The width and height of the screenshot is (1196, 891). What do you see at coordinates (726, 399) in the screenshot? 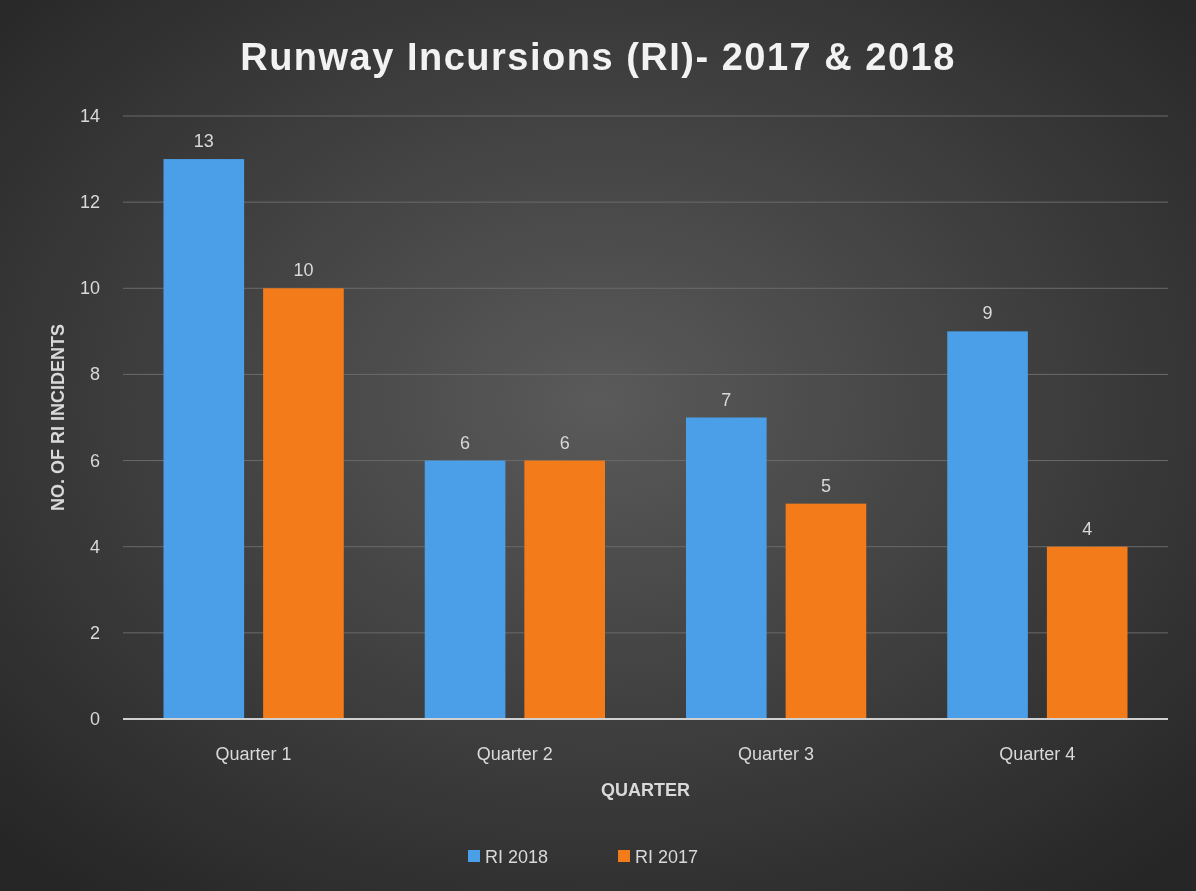
I see `data-label: 7` at bounding box center [726, 399].